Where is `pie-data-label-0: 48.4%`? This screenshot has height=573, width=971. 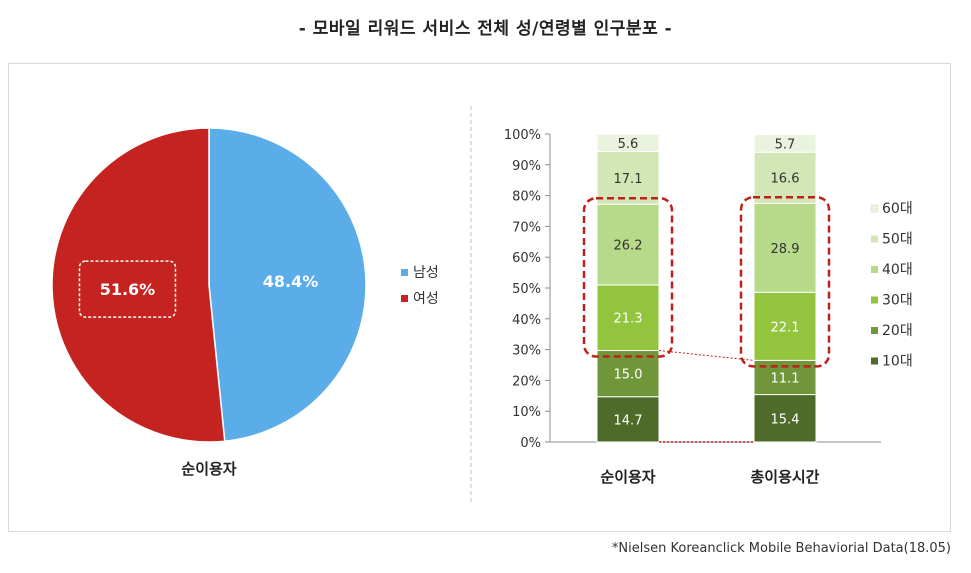 pie-data-label-0: 48.4% is located at coordinates (291, 281).